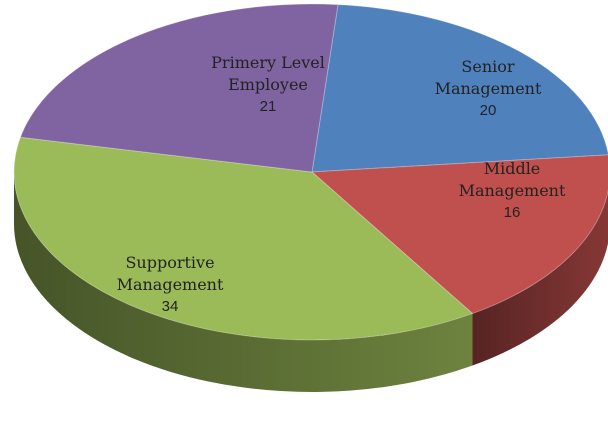 This screenshot has height=442, width=608. What do you see at coordinates (170, 306) in the screenshot?
I see `value-label: 34` at bounding box center [170, 306].